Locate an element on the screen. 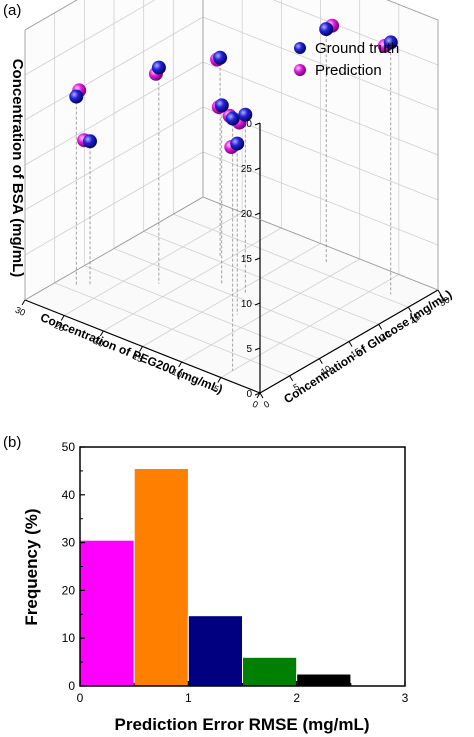  x-tick-label: 3 is located at coordinates (405, 698).